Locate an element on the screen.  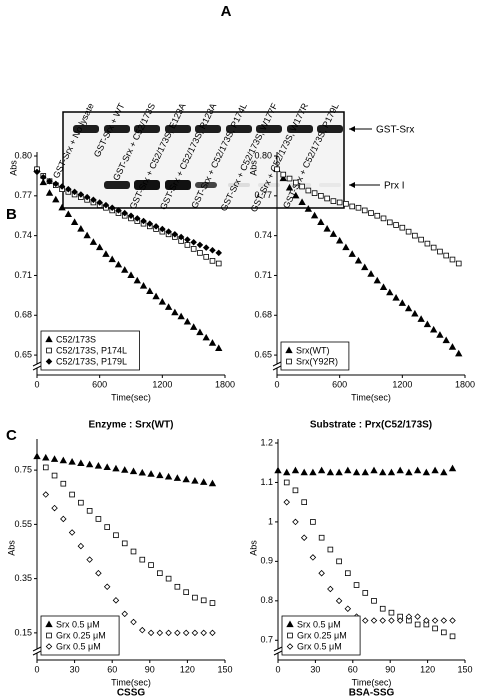
y-tick-label: 0.8 is located at coordinates (266, 600).